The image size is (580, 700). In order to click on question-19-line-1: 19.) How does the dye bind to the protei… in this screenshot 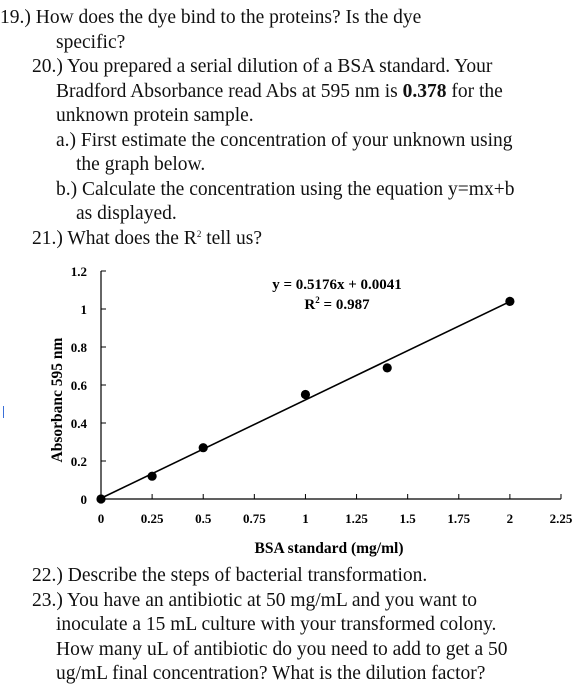, I will do `click(211, 17)`.